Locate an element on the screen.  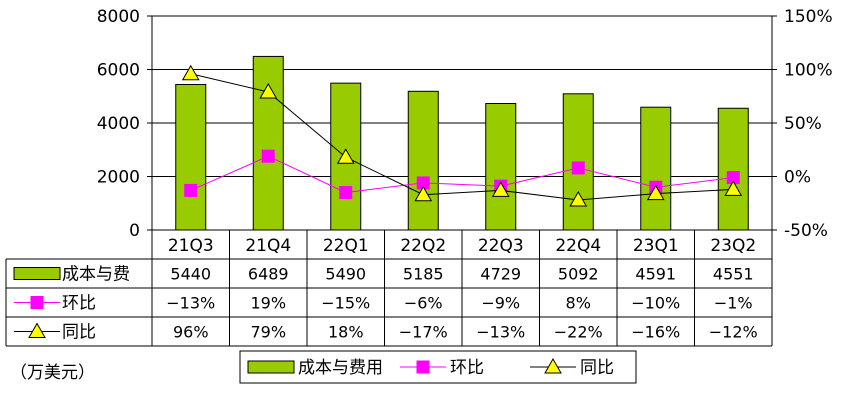
data-label: 18% is located at coordinates (346, 332).